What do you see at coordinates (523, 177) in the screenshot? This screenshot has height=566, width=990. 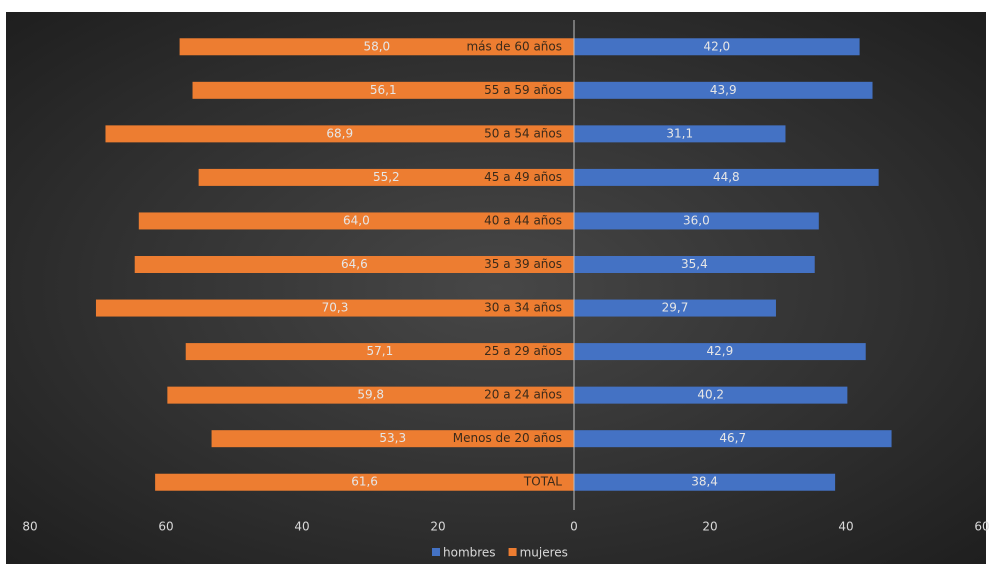 I see `category-label: 45 a 49 años` at bounding box center [523, 177].